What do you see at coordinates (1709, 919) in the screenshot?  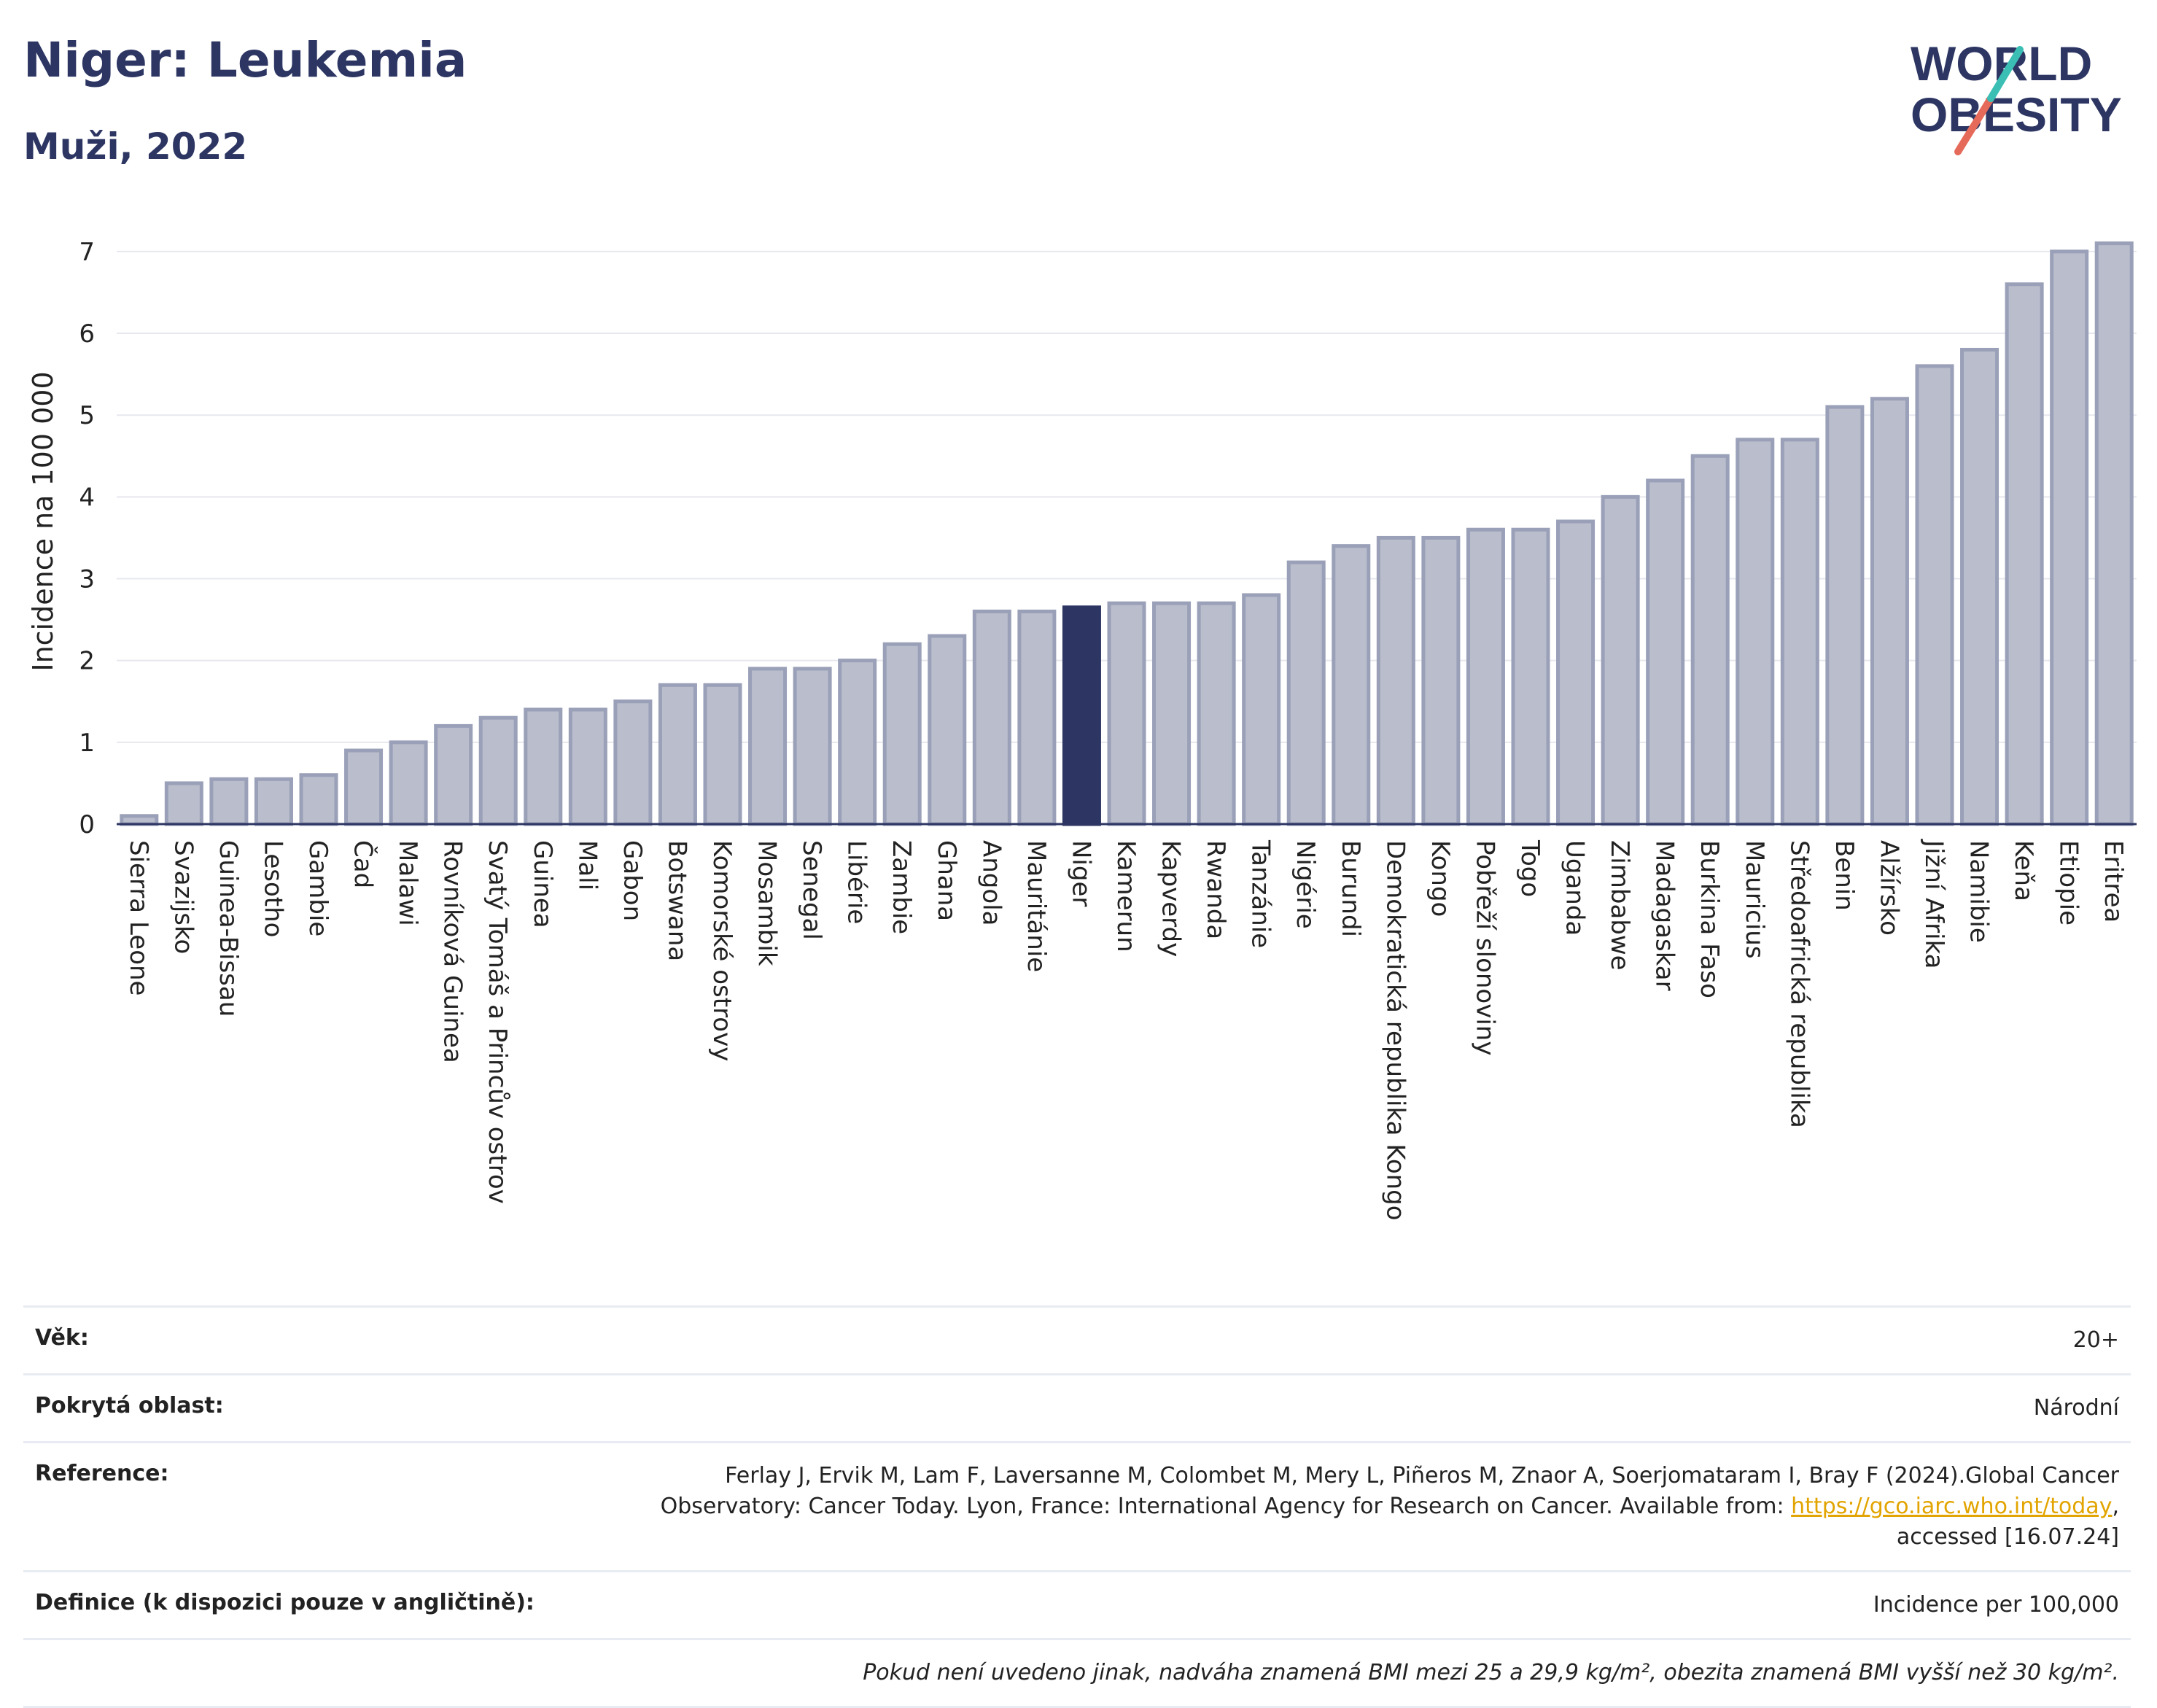 I see `x-tick-label: Burkina Faso` at bounding box center [1709, 919].